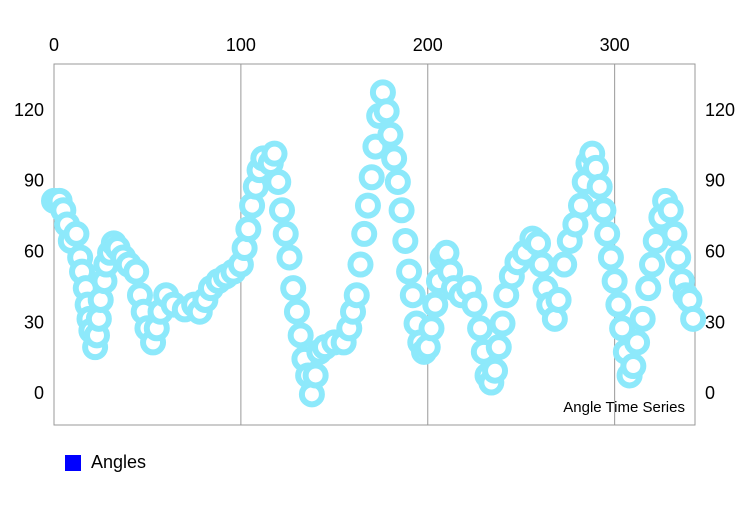 This screenshot has height=505, width=750. Describe the element at coordinates (34, 252) in the screenshot. I see `y-tick-label: 60` at that location.